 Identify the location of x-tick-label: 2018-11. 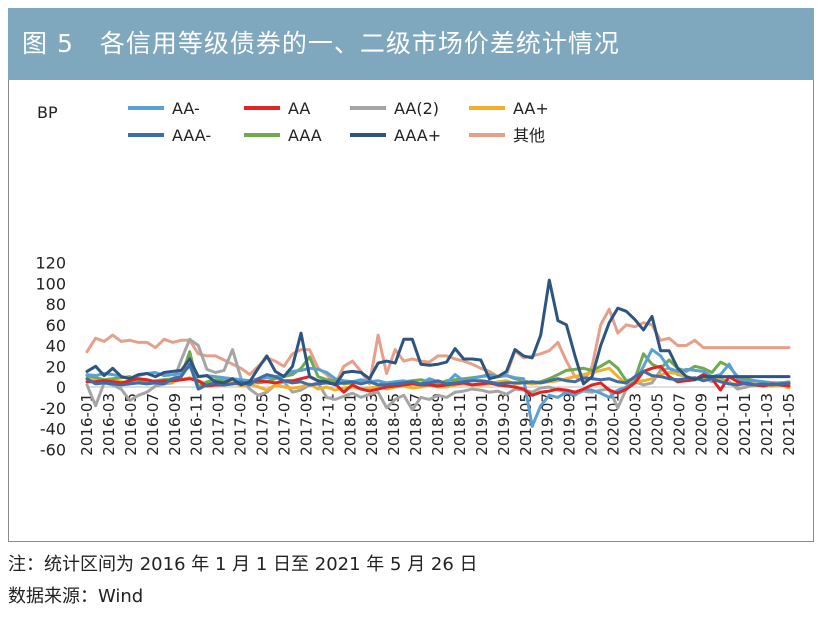
(460, 424).